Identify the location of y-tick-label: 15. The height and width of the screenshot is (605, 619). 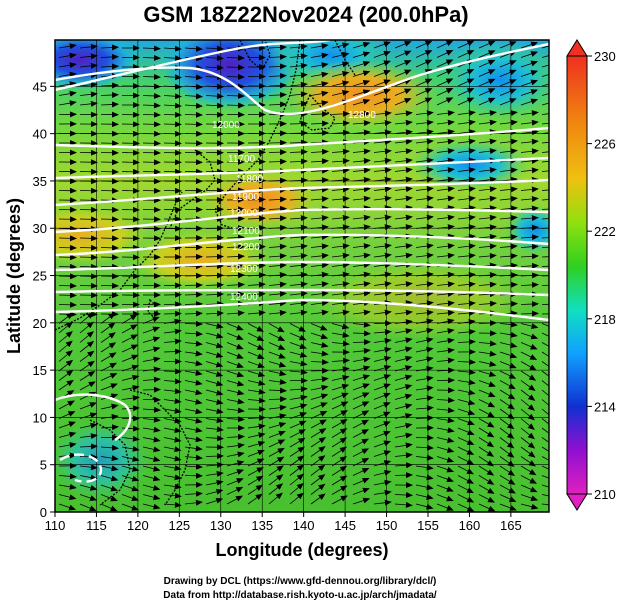
(40, 370).